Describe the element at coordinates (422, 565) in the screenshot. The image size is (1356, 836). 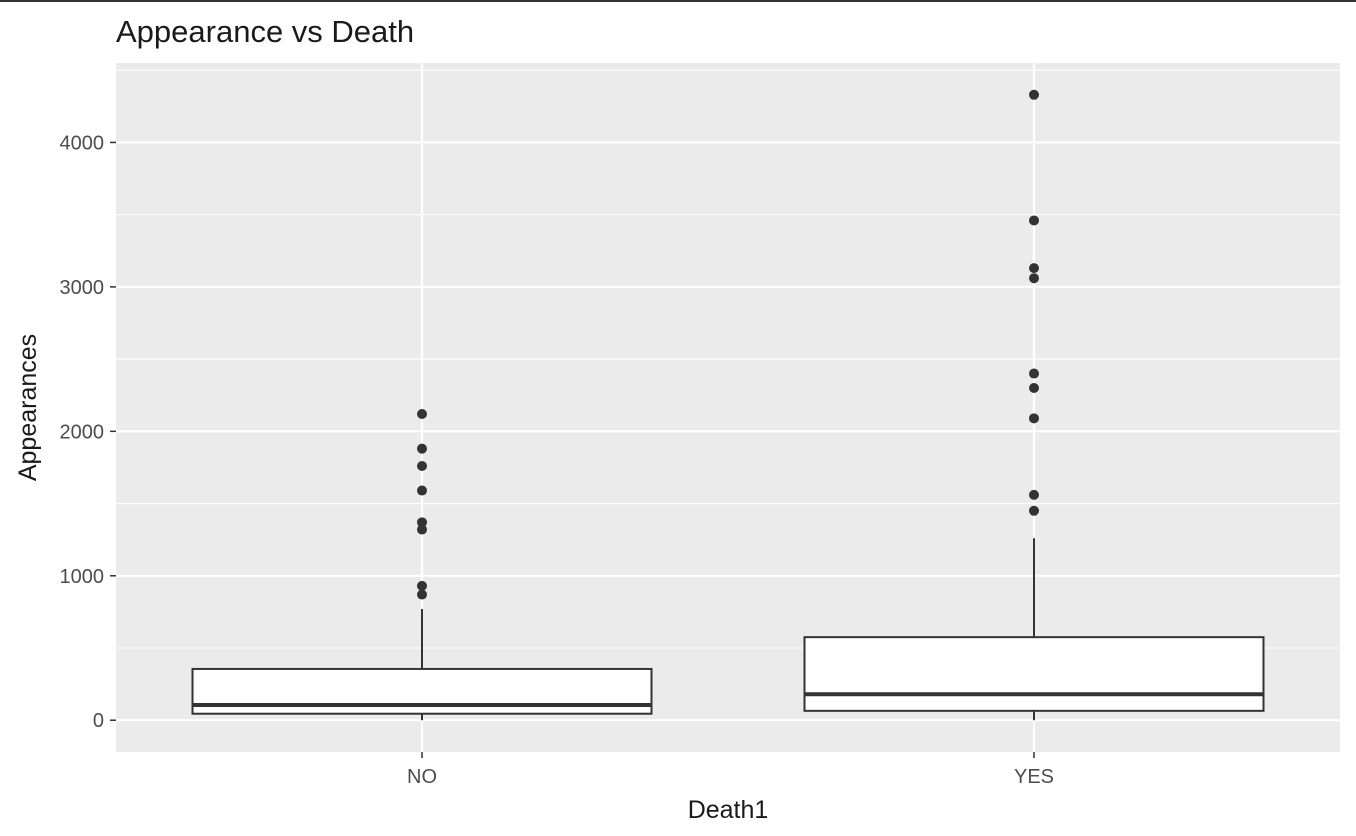
I see `box-no` at that location.